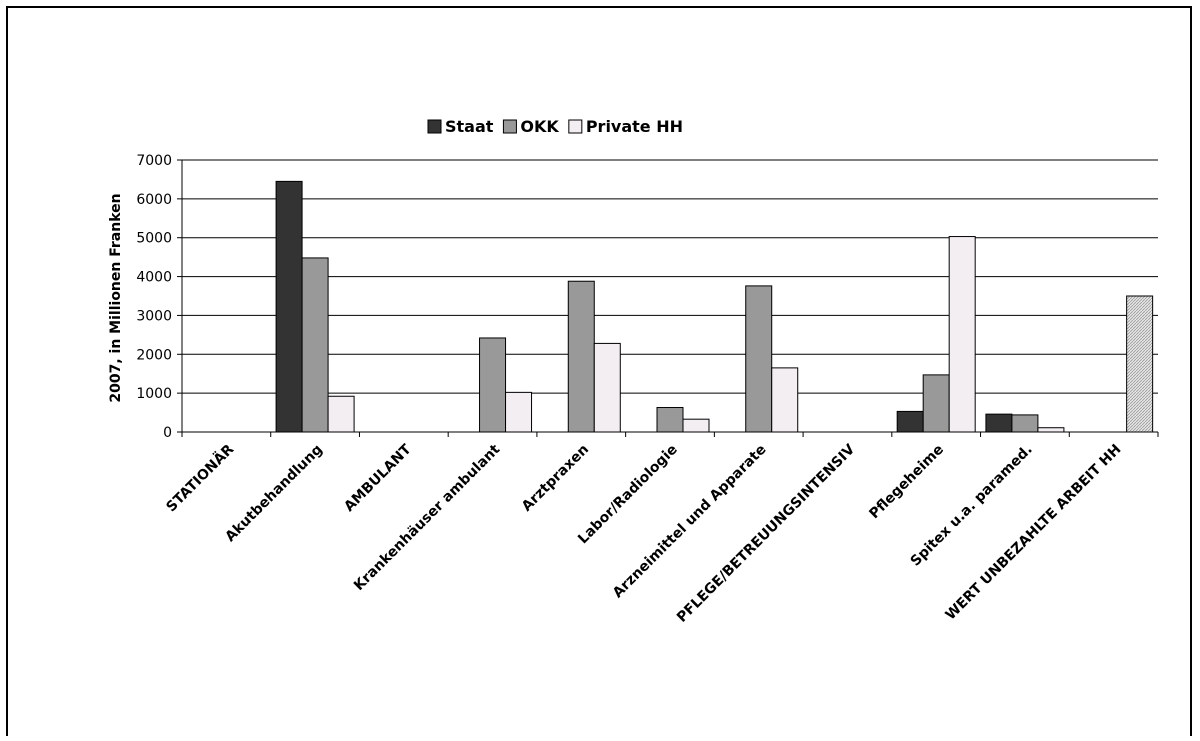 Image resolution: width=1200 pixels, height=741 pixels. What do you see at coordinates (906, 482) in the screenshot?
I see `x-tick-label: Pflegeheime` at bounding box center [906, 482].